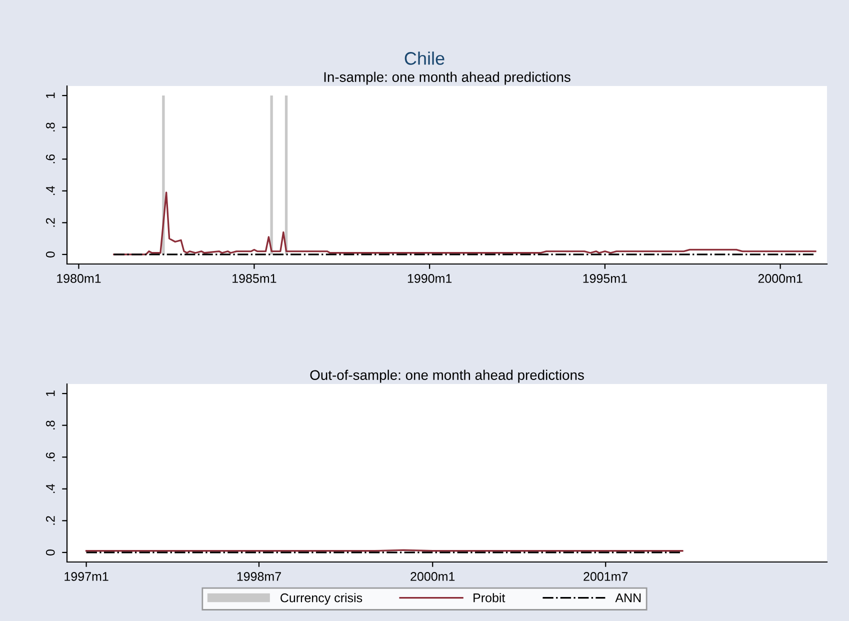 This screenshot has width=849, height=621. Describe the element at coordinates (606, 576) in the screenshot. I see `x-tick-label: 2001m7` at that location.